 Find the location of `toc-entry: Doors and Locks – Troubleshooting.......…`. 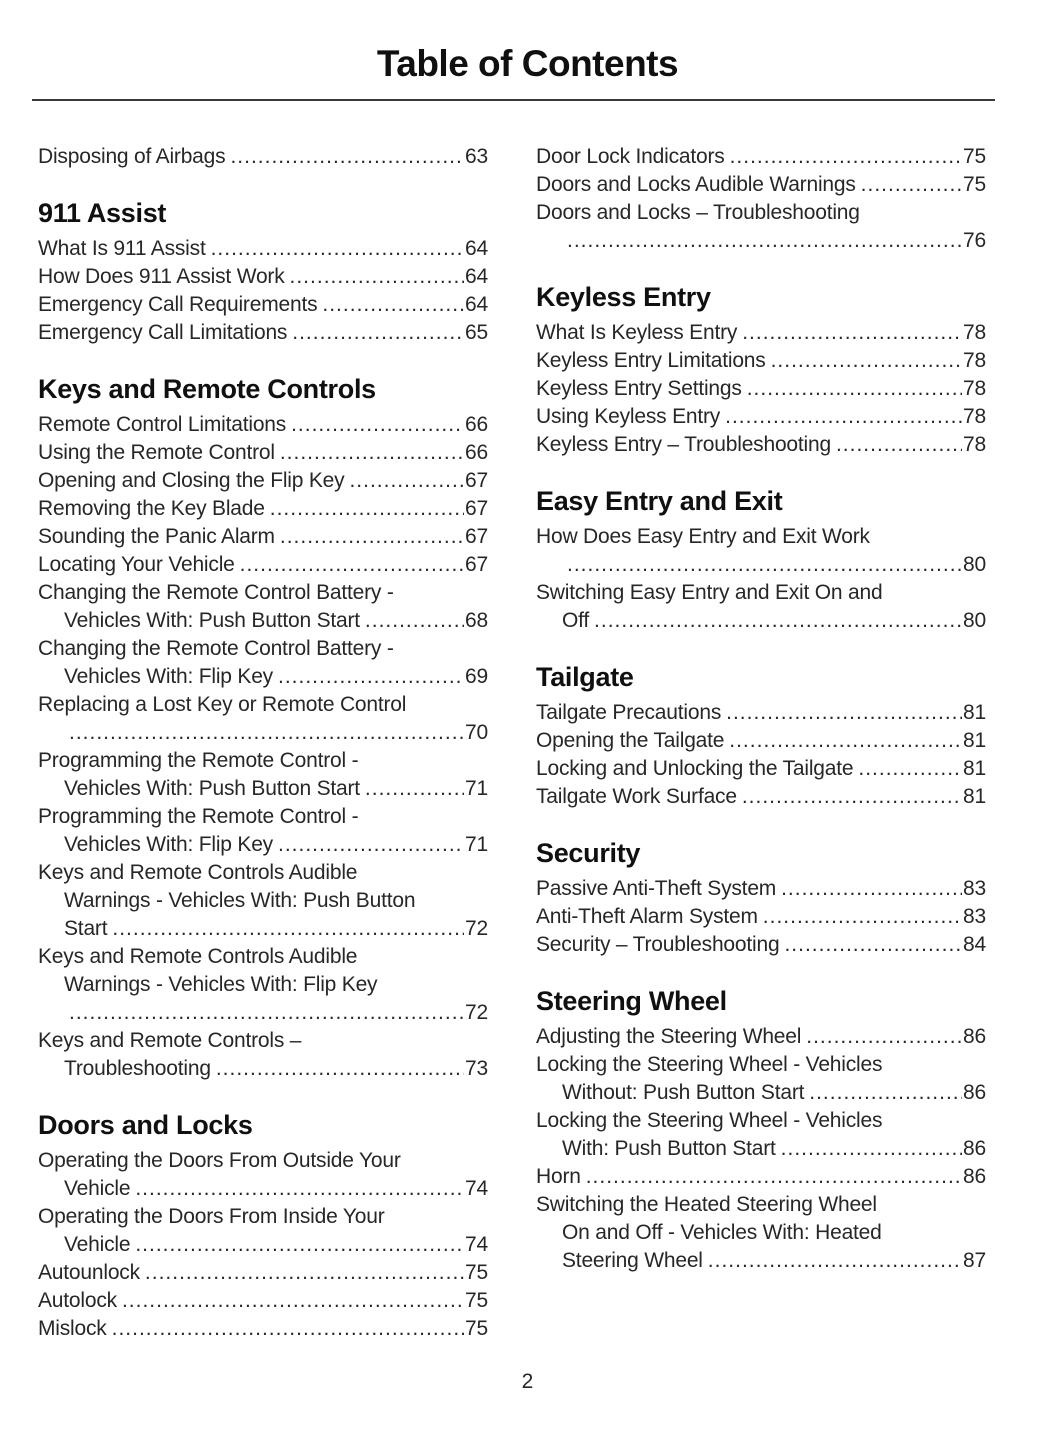

toc-entry: Doors and Locks – Troubleshooting.......… is located at coordinates (761, 227).